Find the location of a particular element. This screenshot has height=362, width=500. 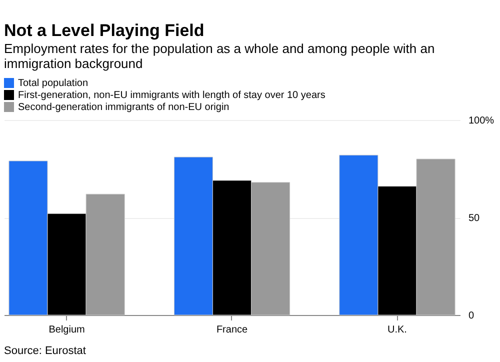

x-tick-label: U.K. is located at coordinates (397, 330).